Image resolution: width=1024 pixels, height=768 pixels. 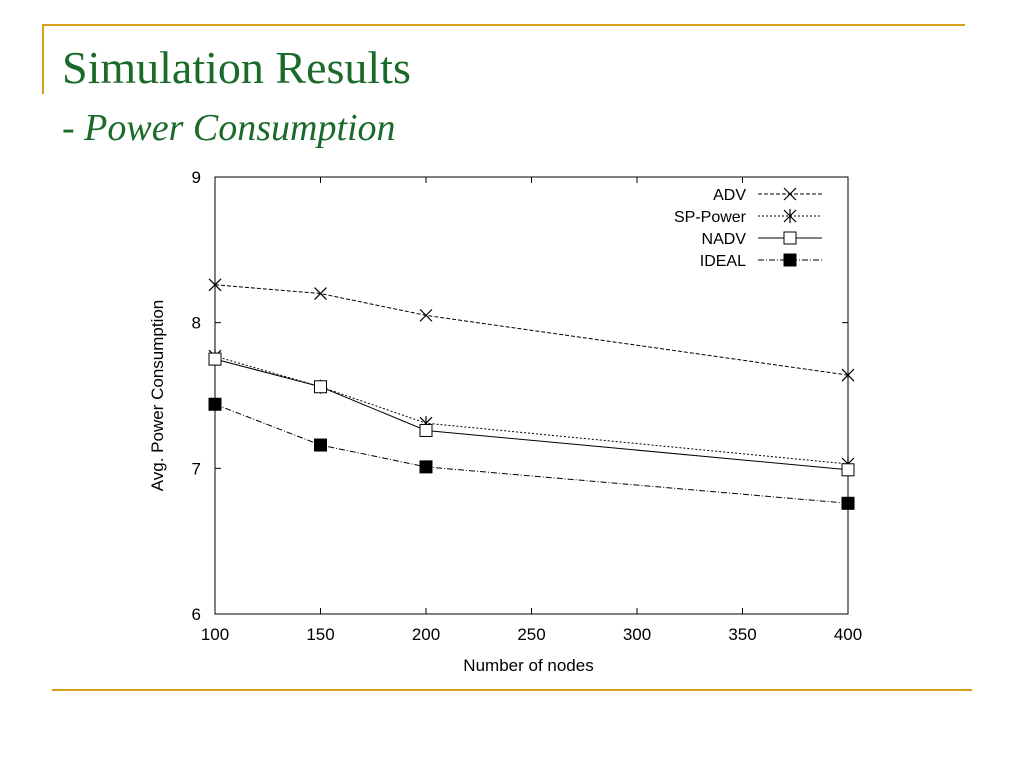 What do you see at coordinates (73, 128) in the screenshot?
I see `subtitle-dash: -` at bounding box center [73, 128].